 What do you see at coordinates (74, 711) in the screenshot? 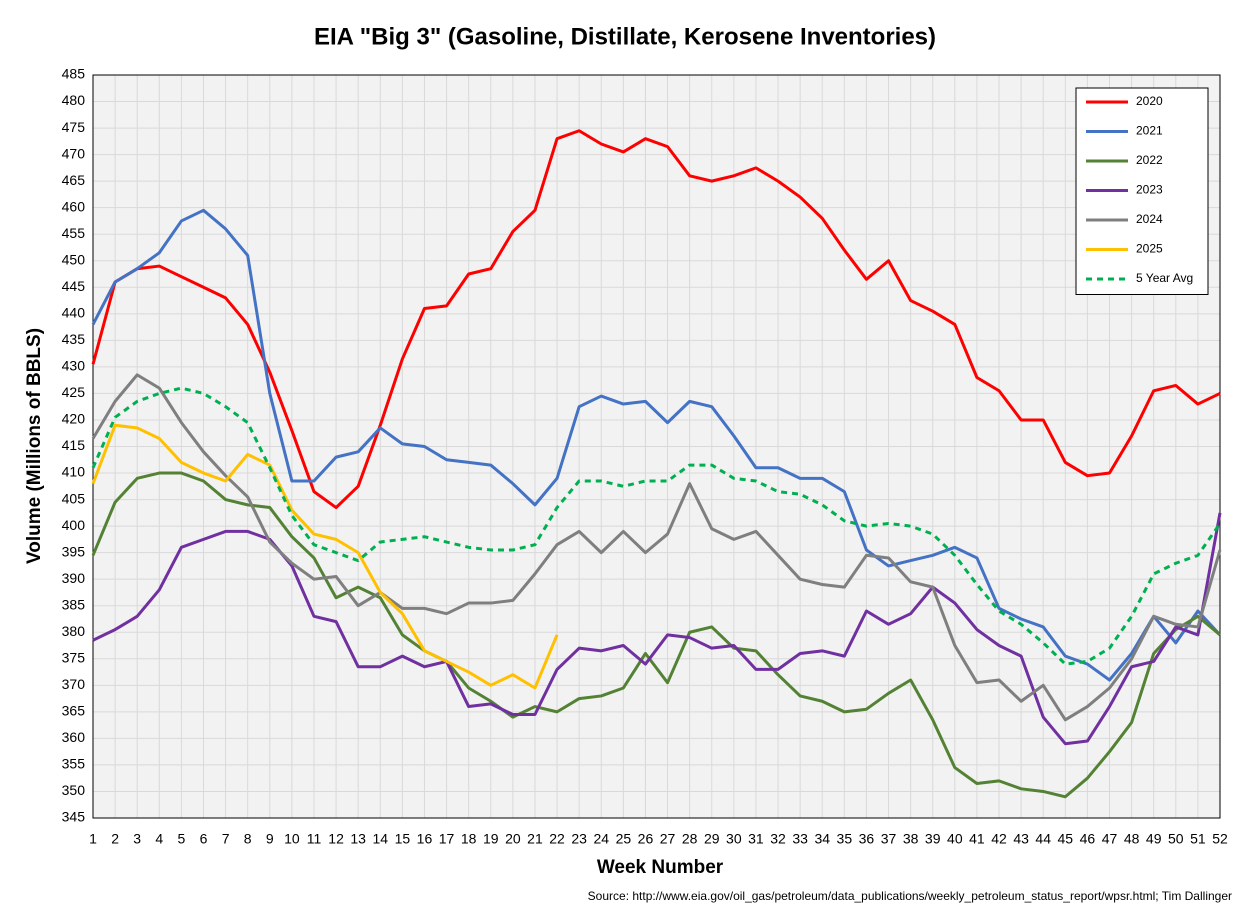
I see `y-tick-label: 365` at bounding box center [74, 711].